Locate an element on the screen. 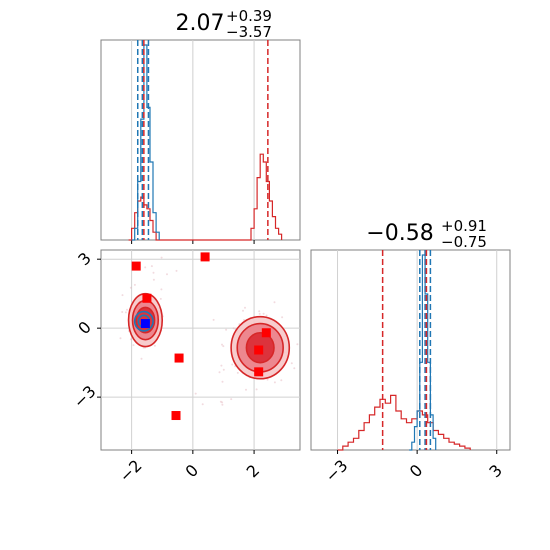 This screenshot has height=550, width=550. top-histogram-blue-series is located at coordinates (145, 142).